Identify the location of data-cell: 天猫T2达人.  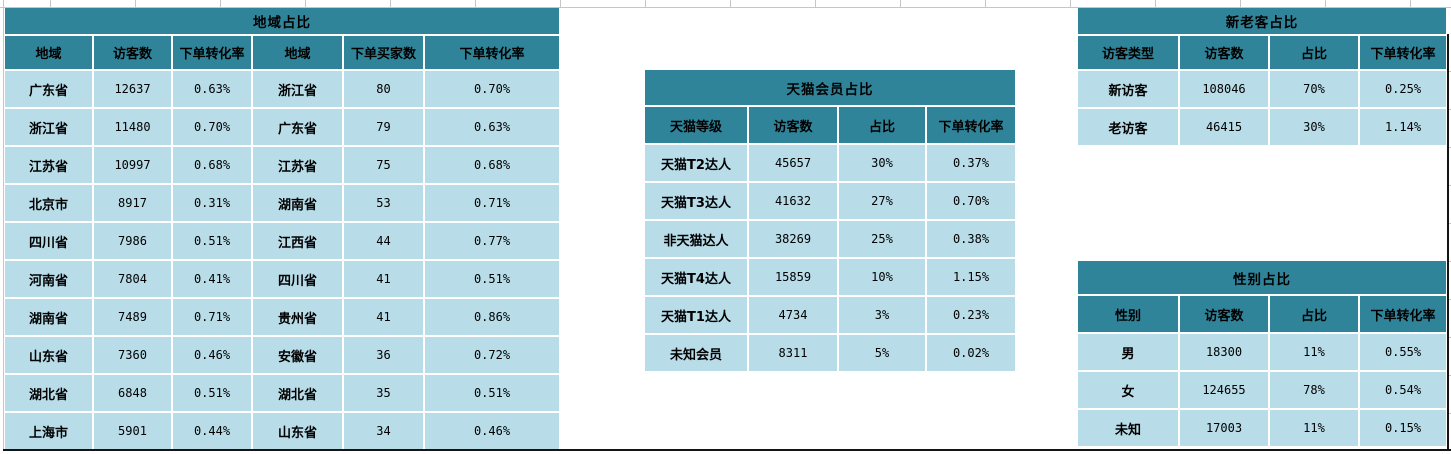
(696, 163).